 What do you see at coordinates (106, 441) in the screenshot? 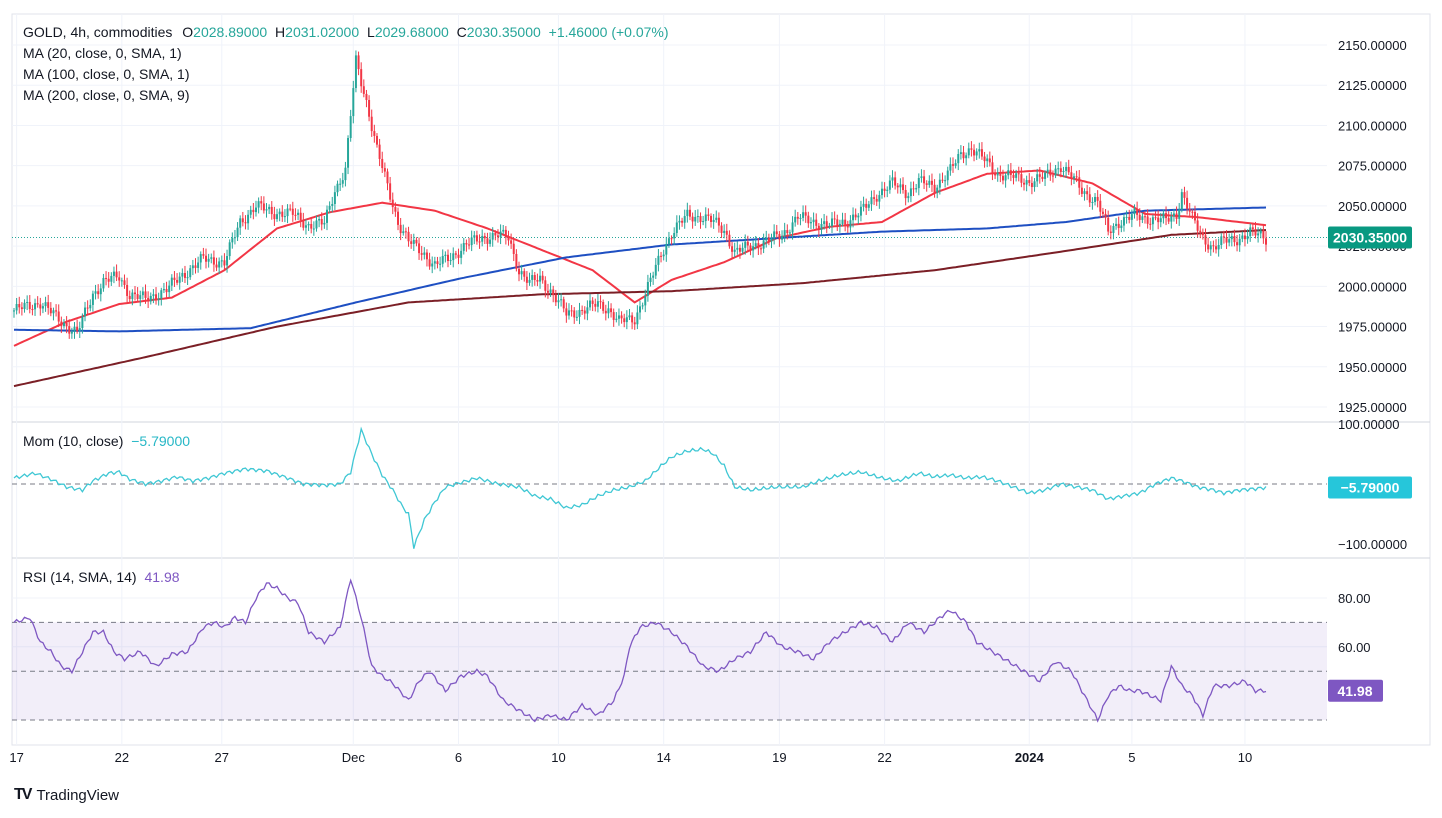
I see `mom-legend: Mom (10, close) −5.79000` at bounding box center [106, 441].